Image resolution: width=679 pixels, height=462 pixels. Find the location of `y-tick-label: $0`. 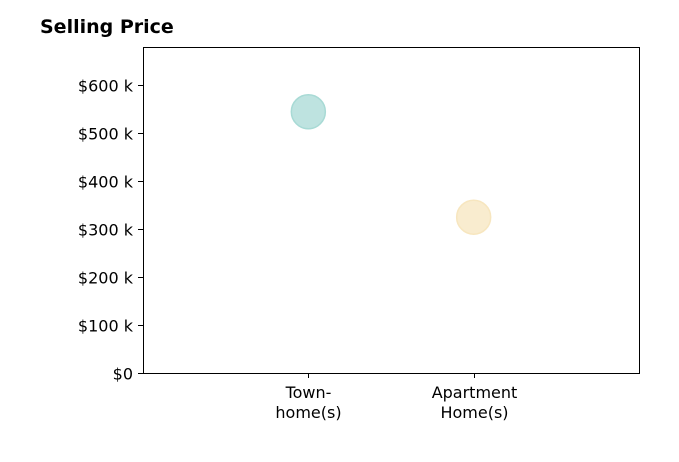

y-tick-label: $0 is located at coordinates (123, 374).